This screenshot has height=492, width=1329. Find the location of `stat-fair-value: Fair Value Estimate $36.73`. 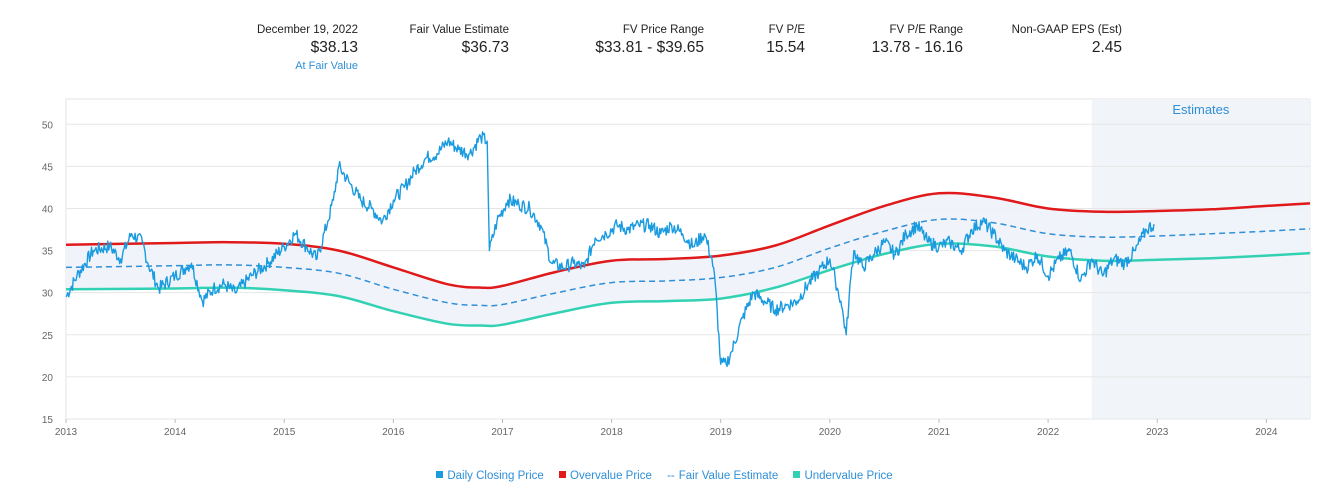

stat-fair-value: Fair Value Estimate $36.73 is located at coordinates (460, 40).